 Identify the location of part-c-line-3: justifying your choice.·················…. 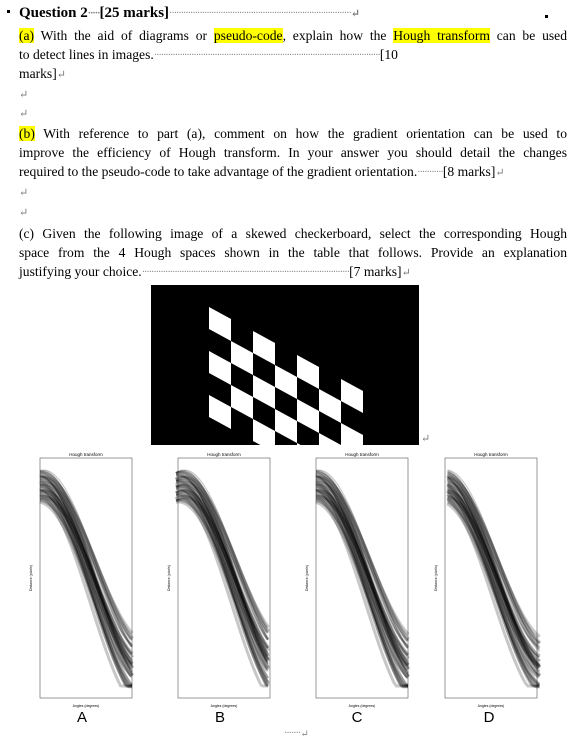
(215, 271).